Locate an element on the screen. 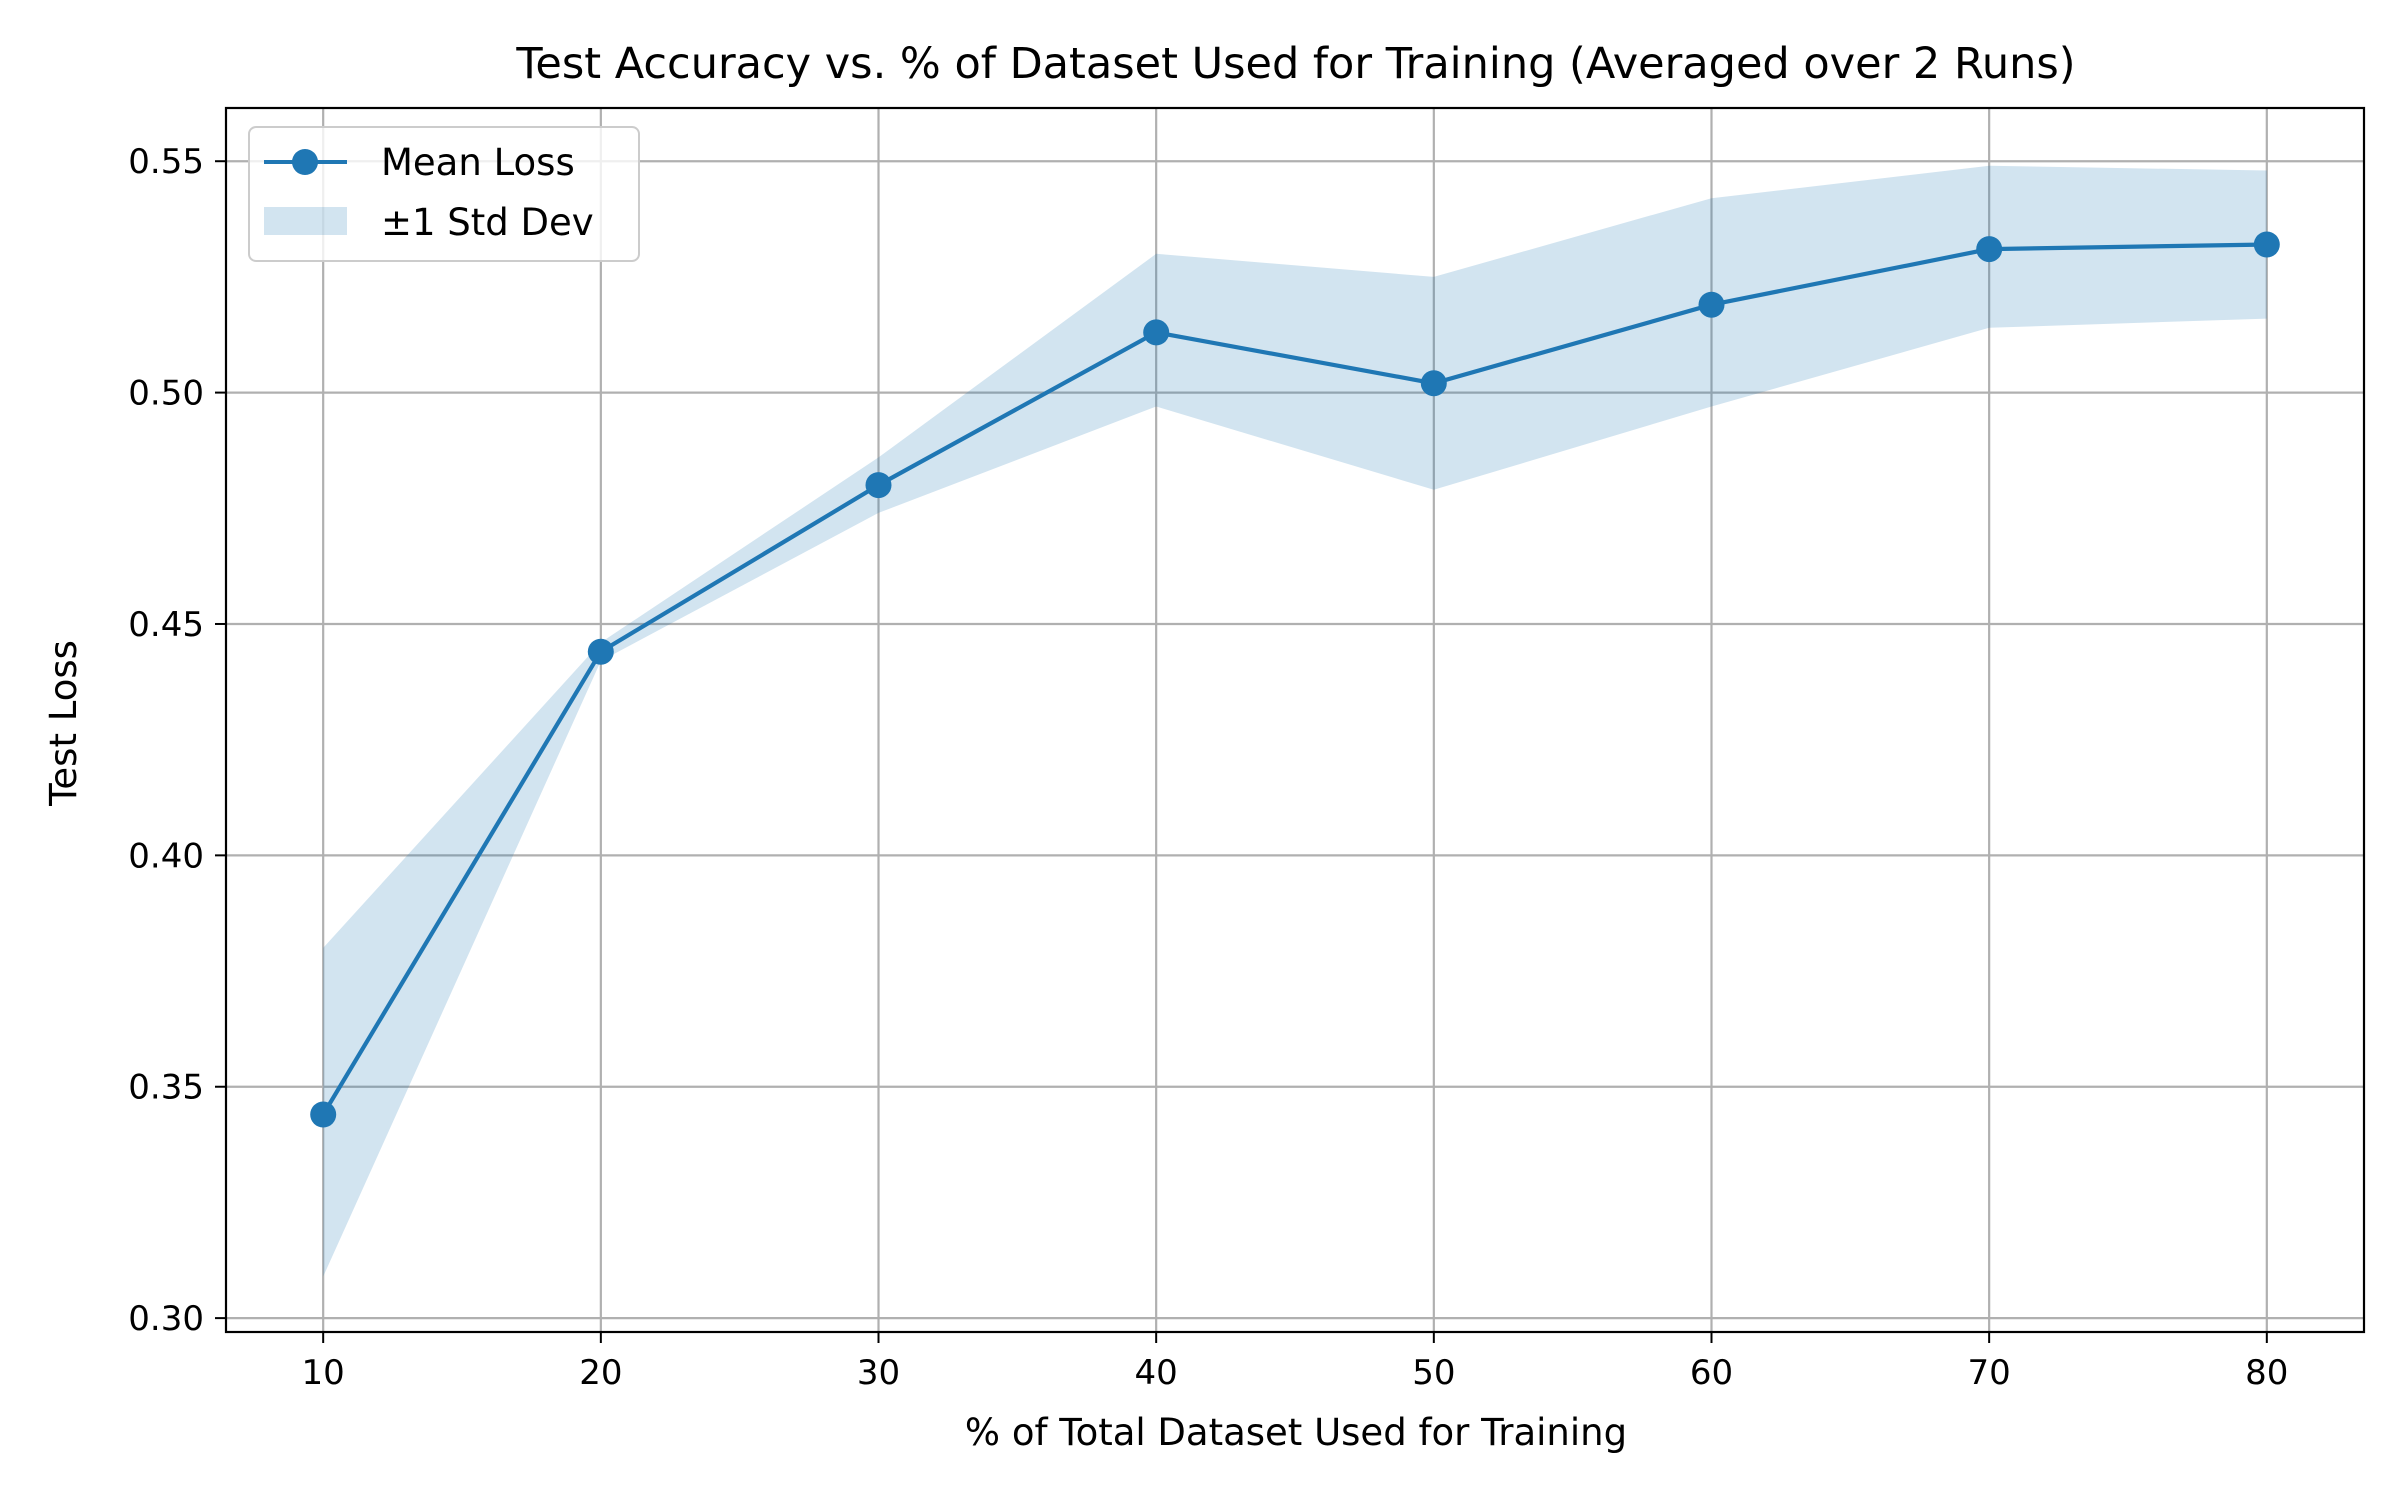 The width and height of the screenshot is (2400, 1500). y-tick-label: 0.50 is located at coordinates (166, 394).